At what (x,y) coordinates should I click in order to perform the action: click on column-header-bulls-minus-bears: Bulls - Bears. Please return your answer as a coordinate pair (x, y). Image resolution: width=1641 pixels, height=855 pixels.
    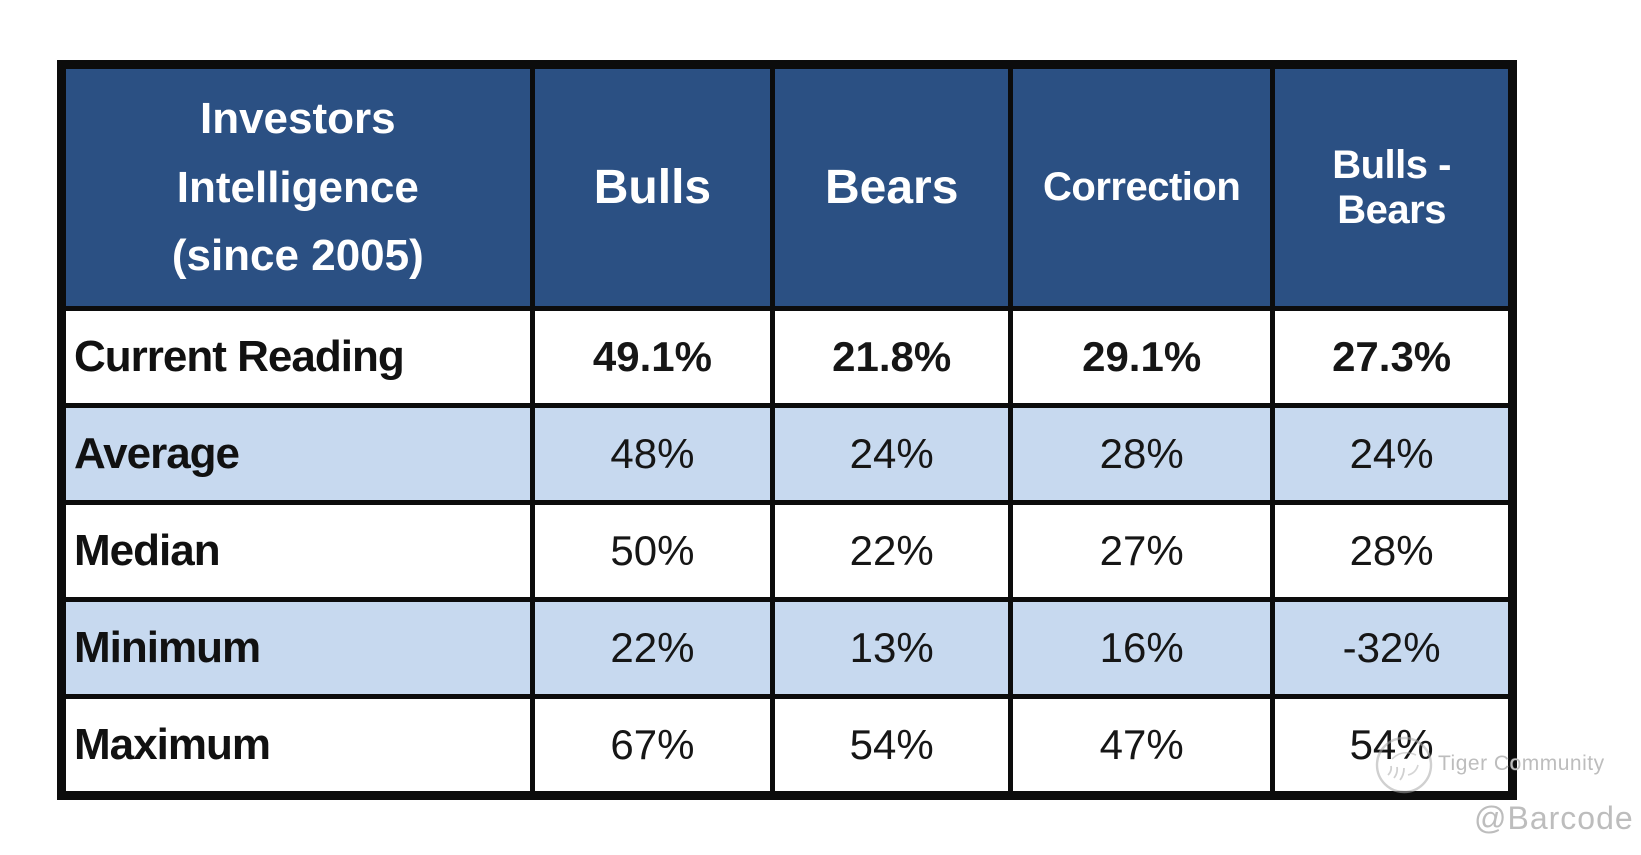
    Looking at the image, I should click on (1391, 188).